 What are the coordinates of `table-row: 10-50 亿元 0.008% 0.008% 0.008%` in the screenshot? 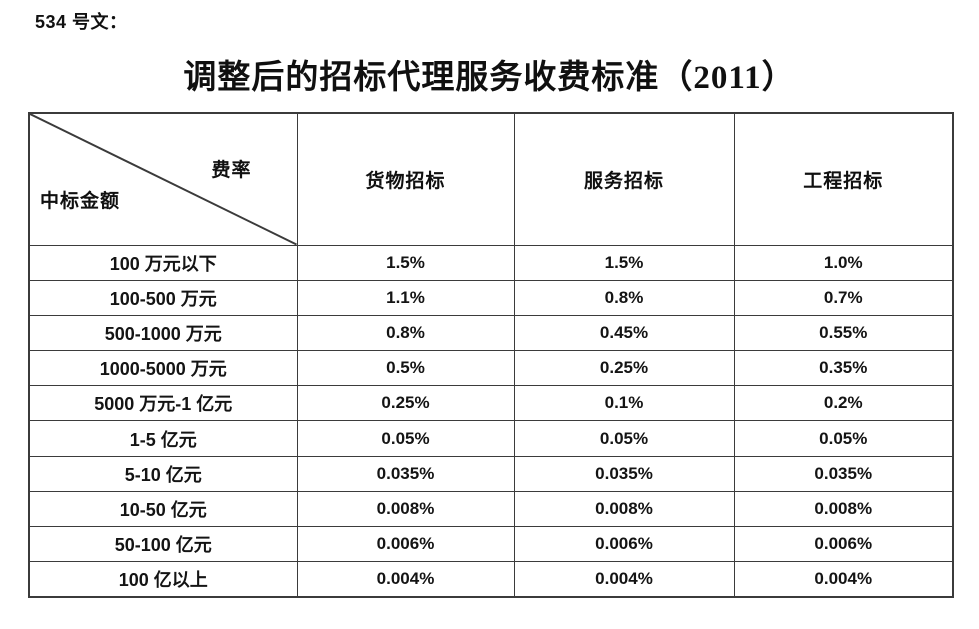 It's located at (491, 509).